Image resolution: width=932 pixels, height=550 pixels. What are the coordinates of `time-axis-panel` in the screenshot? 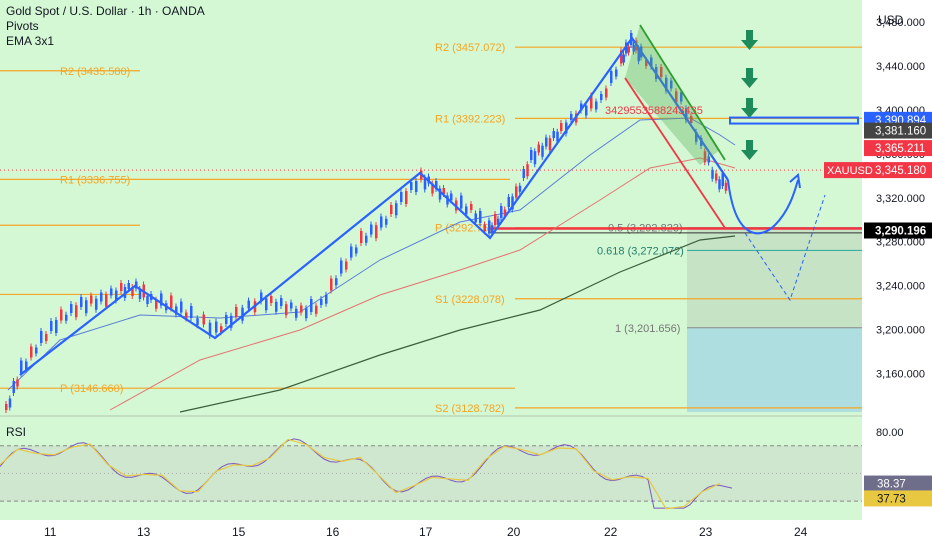 It's located at (466, 535).